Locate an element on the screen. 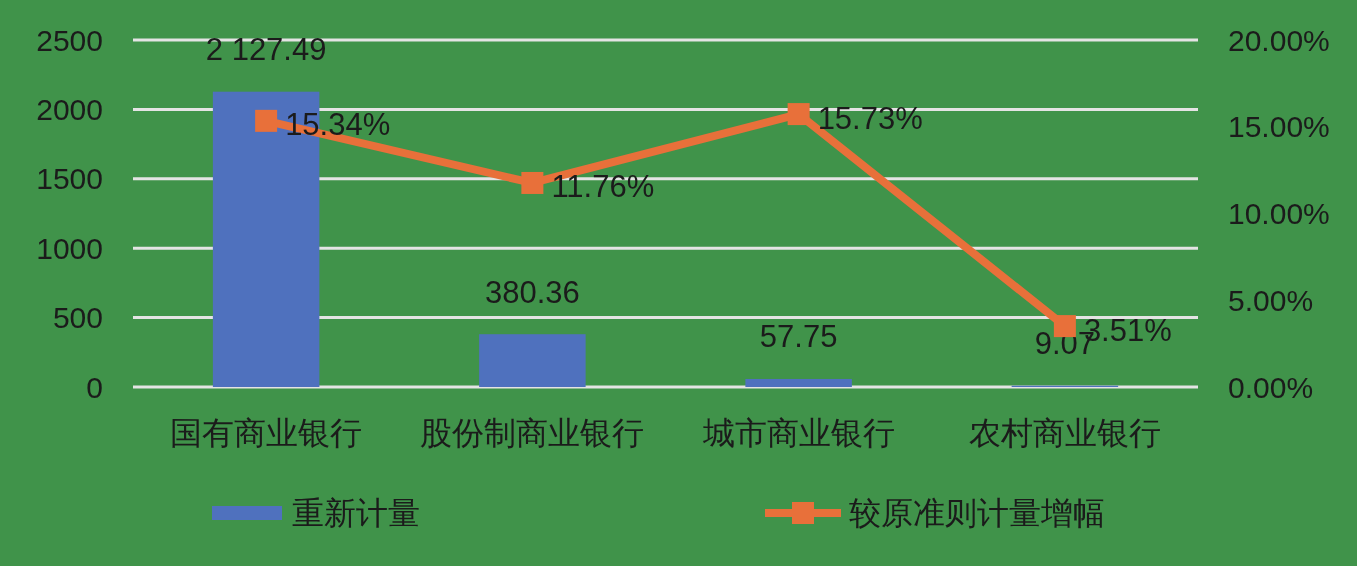 This screenshot has height=566, width=1357. x-tick-label: 国有商业银行 is located at coordinates (266, 433).